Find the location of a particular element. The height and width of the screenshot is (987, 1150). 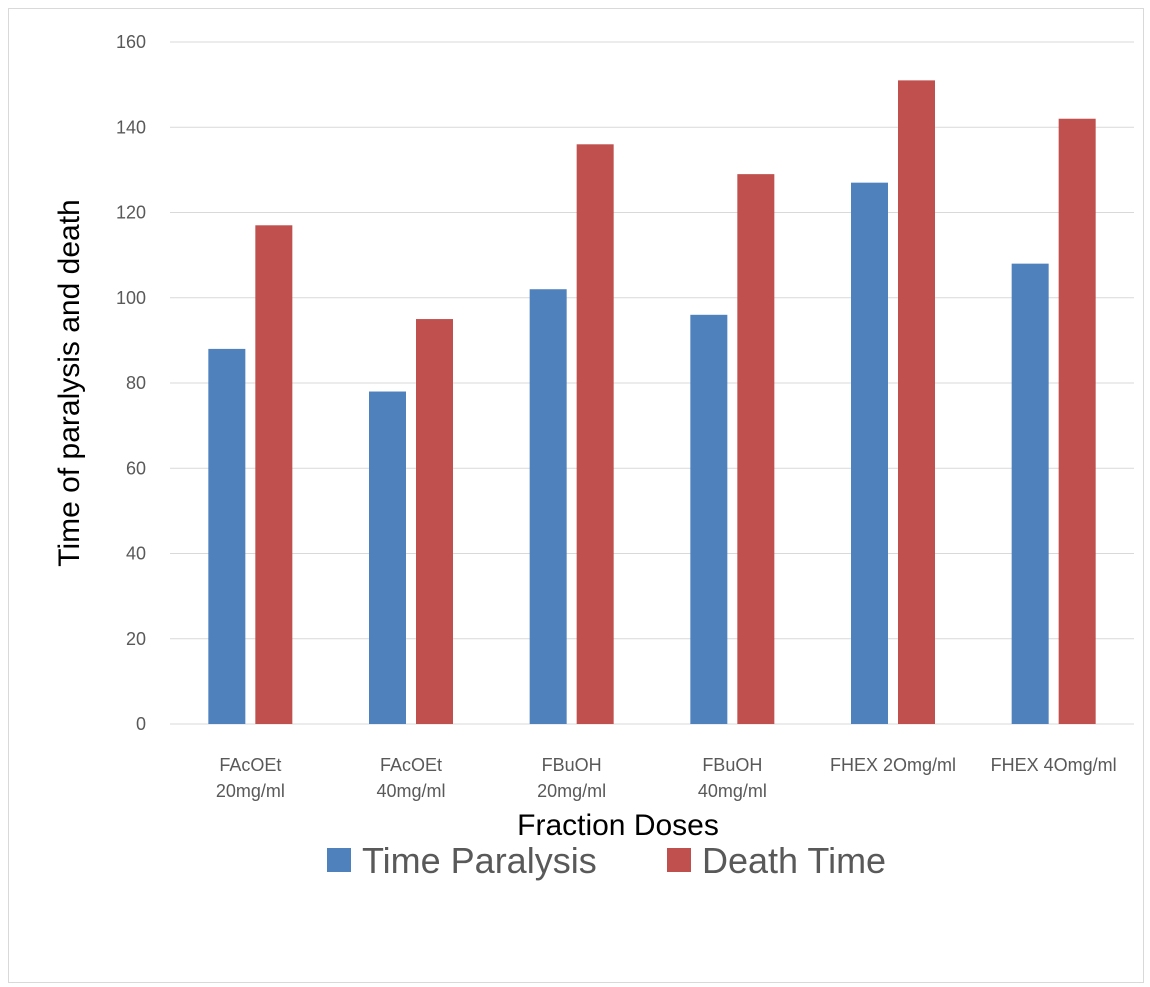

x-tick-label: FHEX 2Omg/ml is located at coordinates (893, 765).